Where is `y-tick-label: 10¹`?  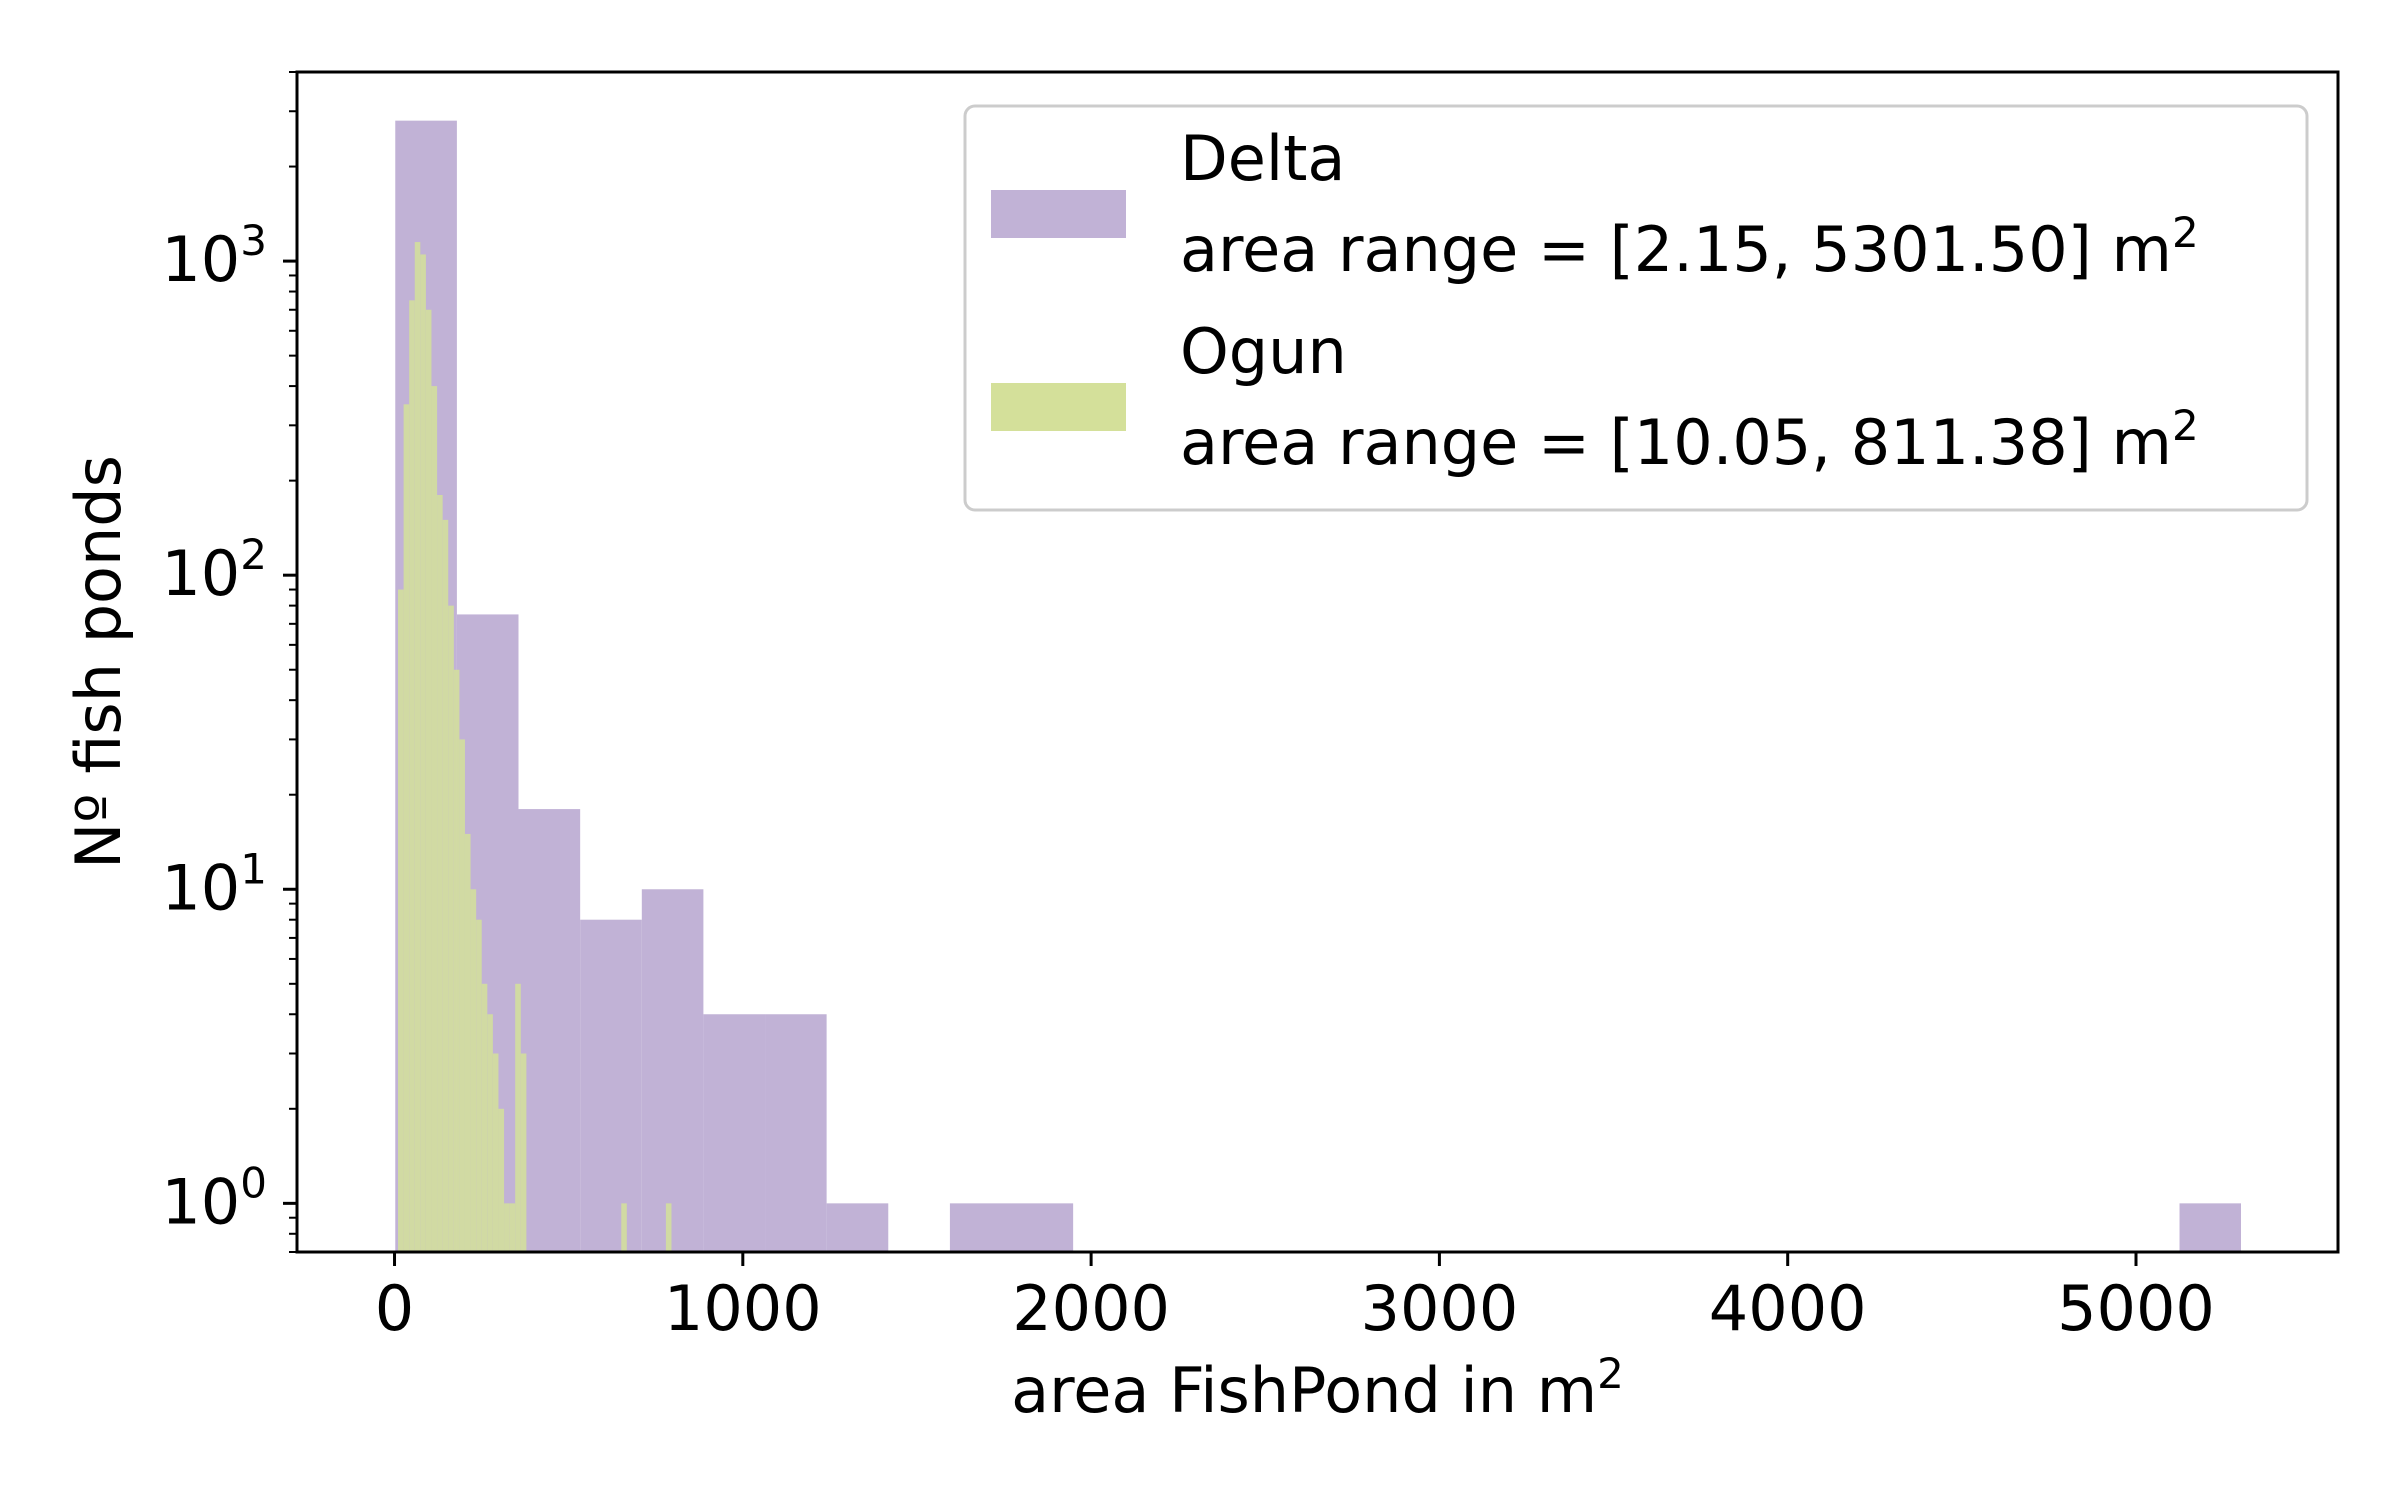
y-tick-label: 10¹ is located at coordinates (214, 884).